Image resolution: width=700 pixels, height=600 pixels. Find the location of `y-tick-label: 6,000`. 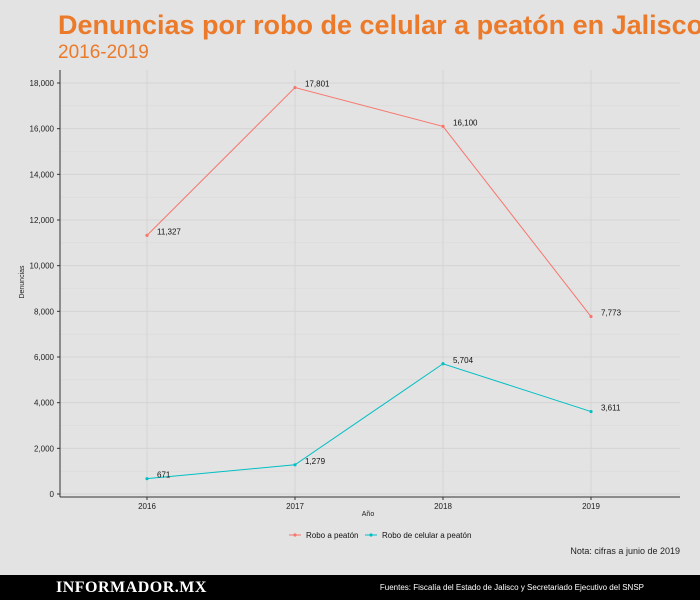

y-tick-label: 6,000 is located at coordinates (44, 357).